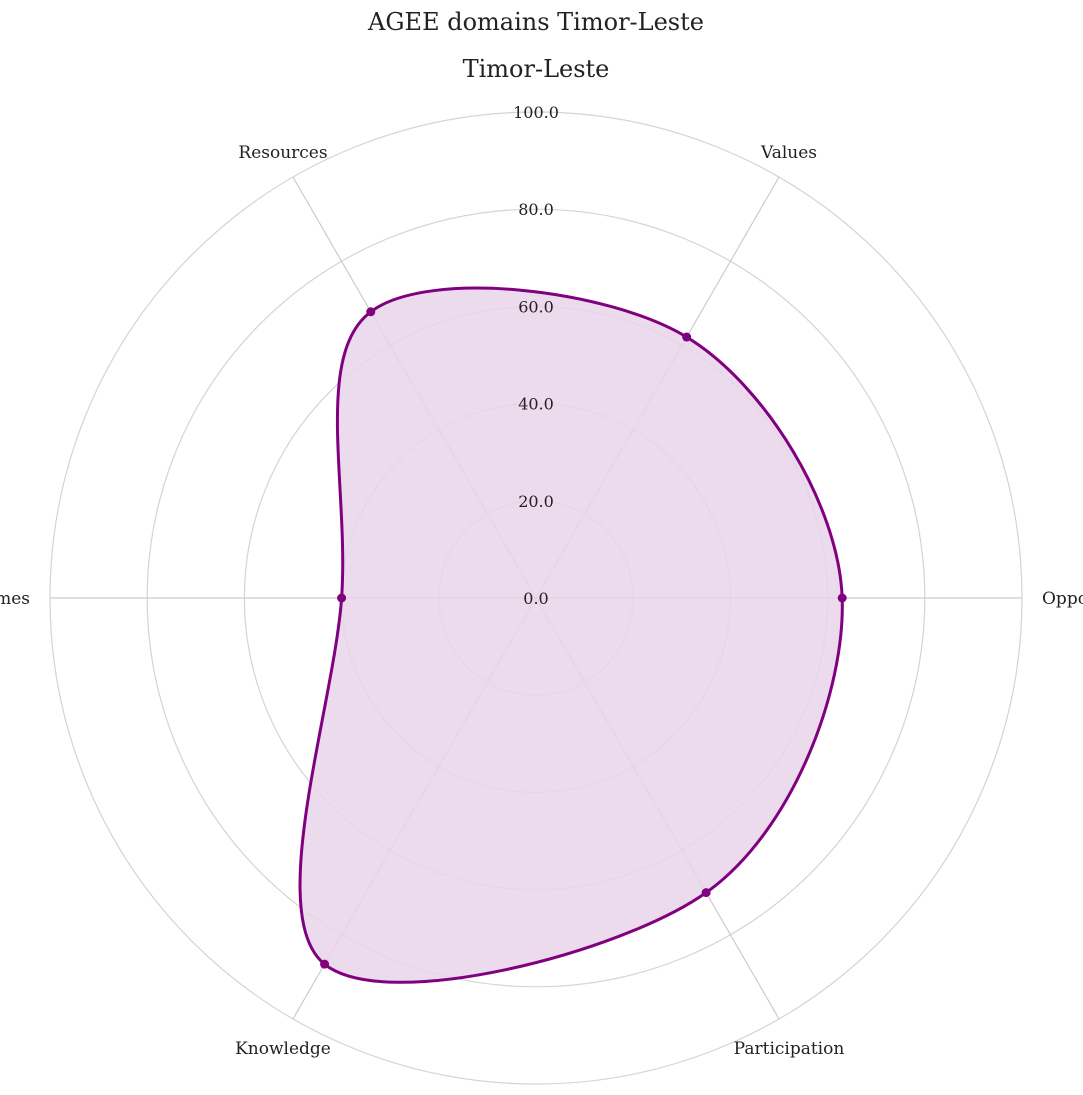 The image size is (1083, 1095). Describe the element at coordinates (536, 404) in the screenshot. I see `tick-label: 40.0` at that location.